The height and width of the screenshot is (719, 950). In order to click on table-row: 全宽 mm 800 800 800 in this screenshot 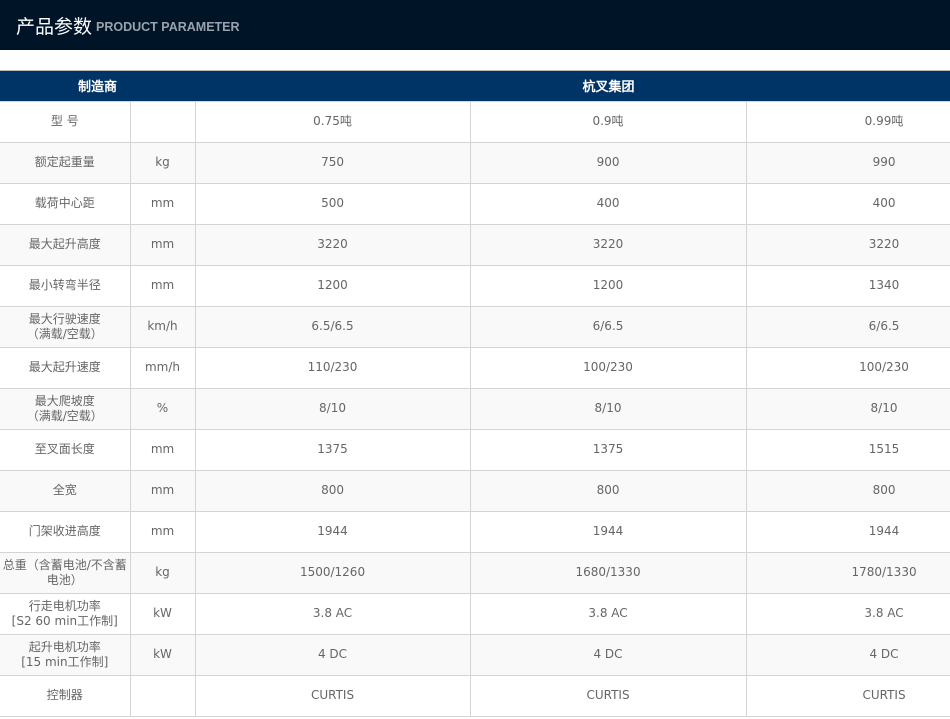, I will do `click(475, 490)`.